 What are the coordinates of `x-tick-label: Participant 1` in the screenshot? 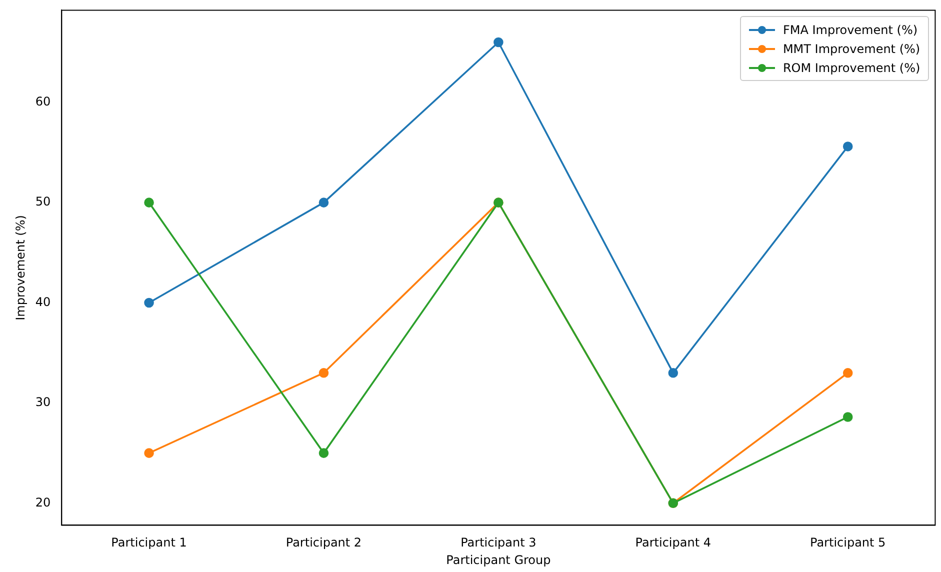 It's located at (149, 543).